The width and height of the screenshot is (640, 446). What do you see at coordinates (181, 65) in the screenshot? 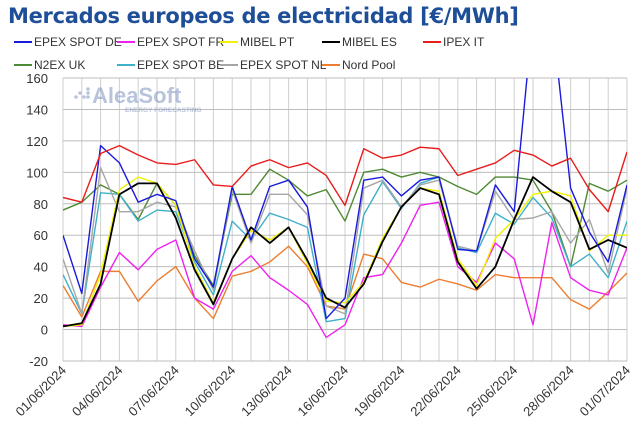
I see `legend-label: EPEX SPOT BE` at bounding box center [181, 65].